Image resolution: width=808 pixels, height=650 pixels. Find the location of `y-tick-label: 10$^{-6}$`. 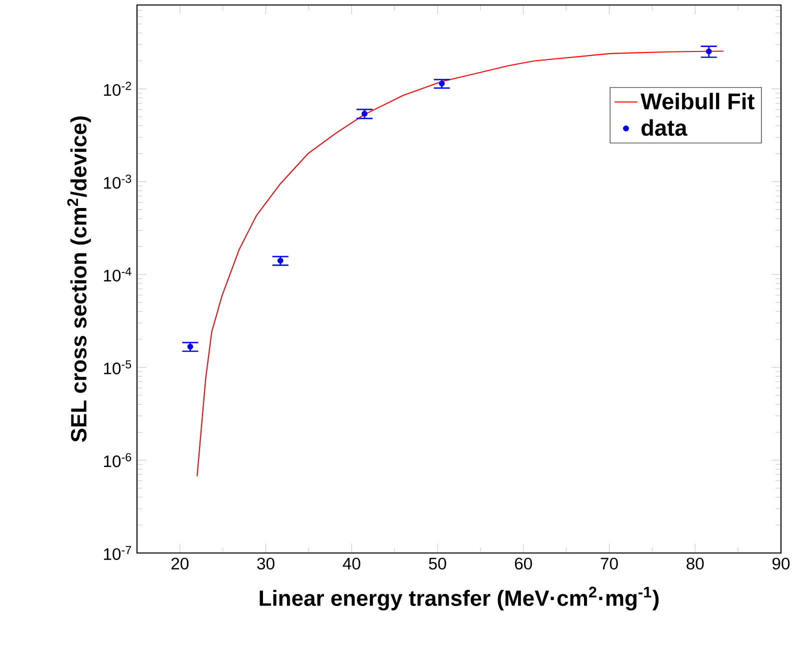

y-tick-label: 10$^{-6}$ is located at coordinates (118, 460).